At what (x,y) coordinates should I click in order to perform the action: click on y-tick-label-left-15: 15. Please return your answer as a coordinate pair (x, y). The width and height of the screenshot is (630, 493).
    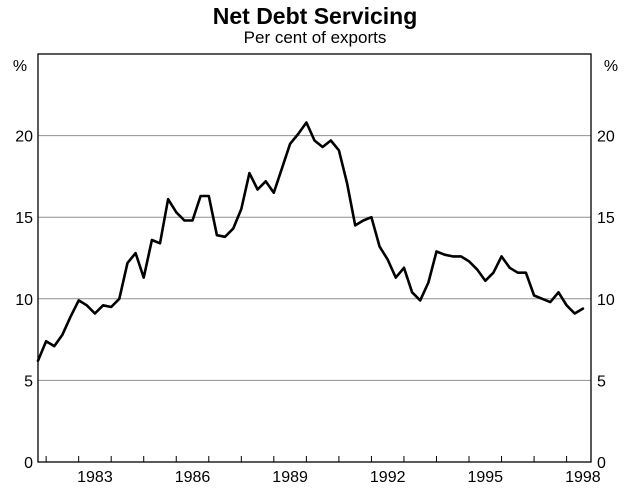
    Looking at the image, I should click on (24, 218).